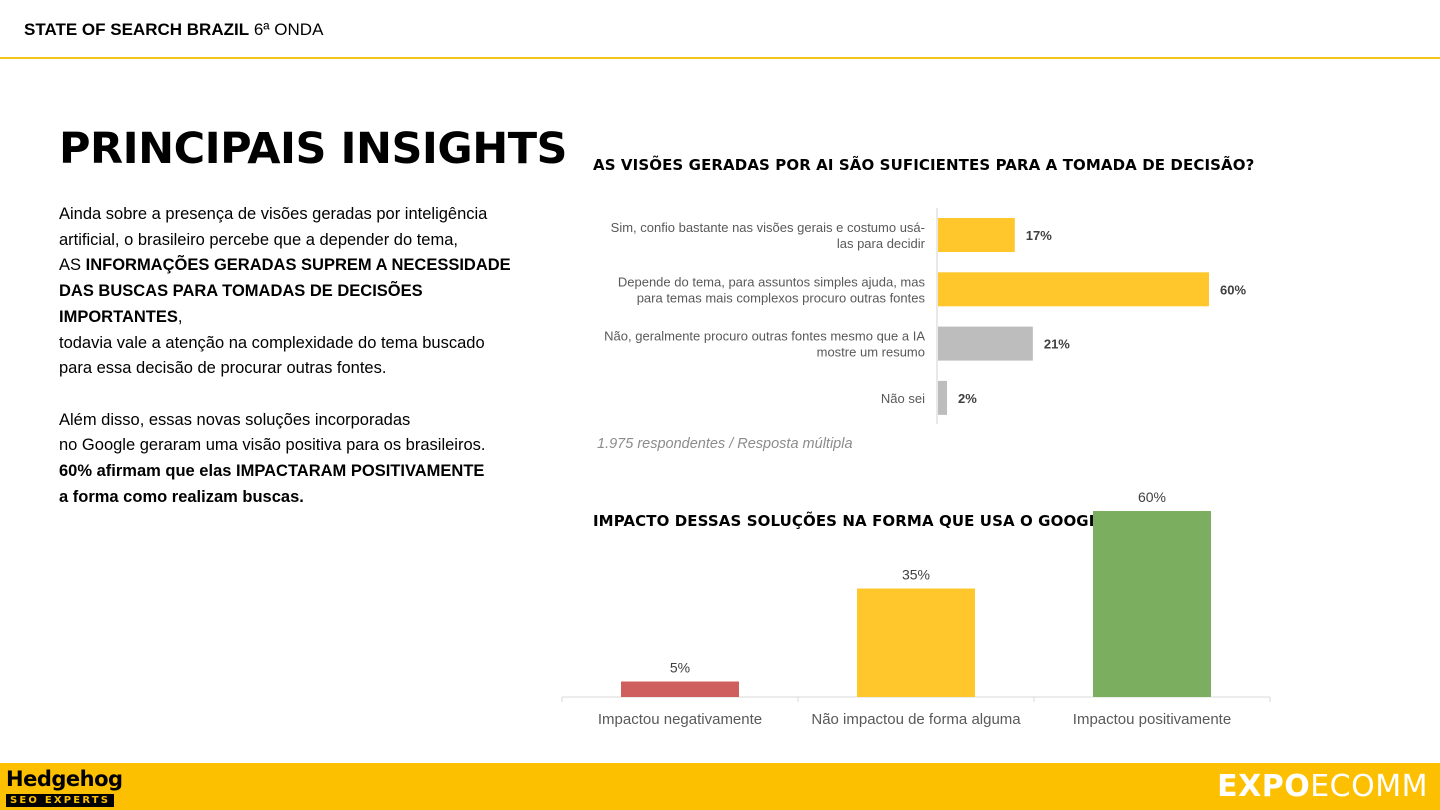  I want to click on header-title: STATE OF SEARCH BRAZIL 6ª ONDA, so click(173, 30).